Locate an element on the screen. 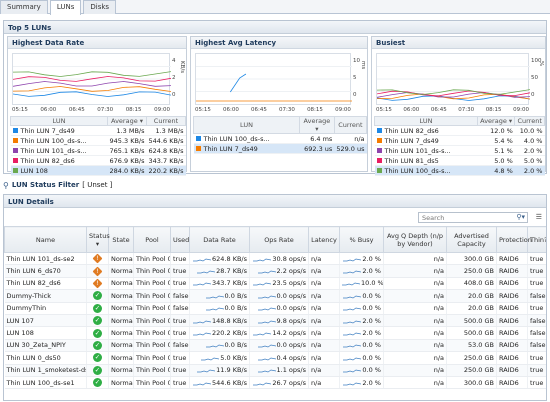  search-icon: ⚲▾ is located at coordinates (520, 217).